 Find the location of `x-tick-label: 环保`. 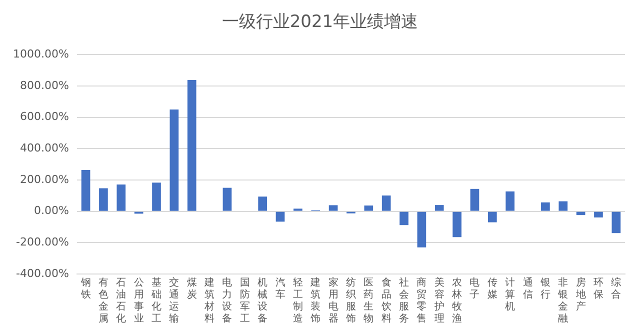

x-tick-label: 环保 is located at coordinates (598, 289).